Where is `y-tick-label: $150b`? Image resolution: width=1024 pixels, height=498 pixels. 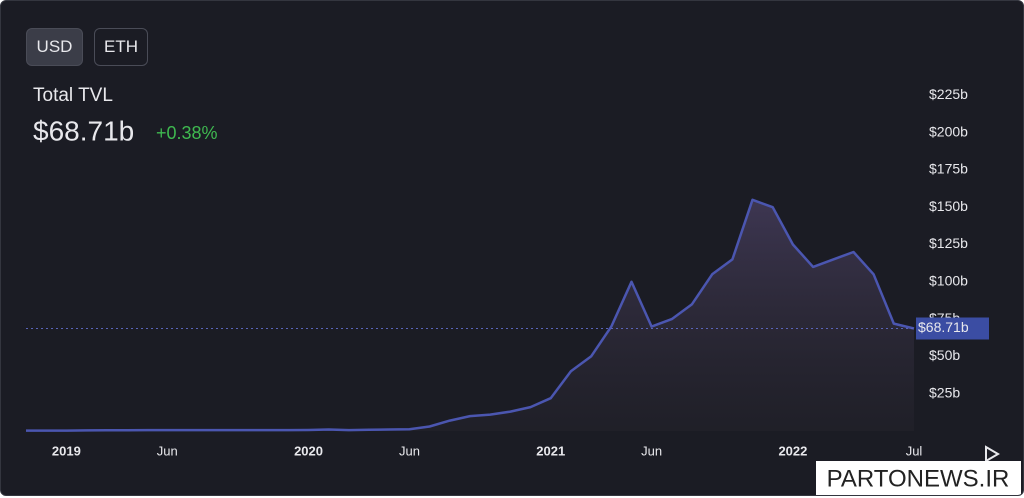 y-tick-label: $150b is located at coordinates (948, 206).